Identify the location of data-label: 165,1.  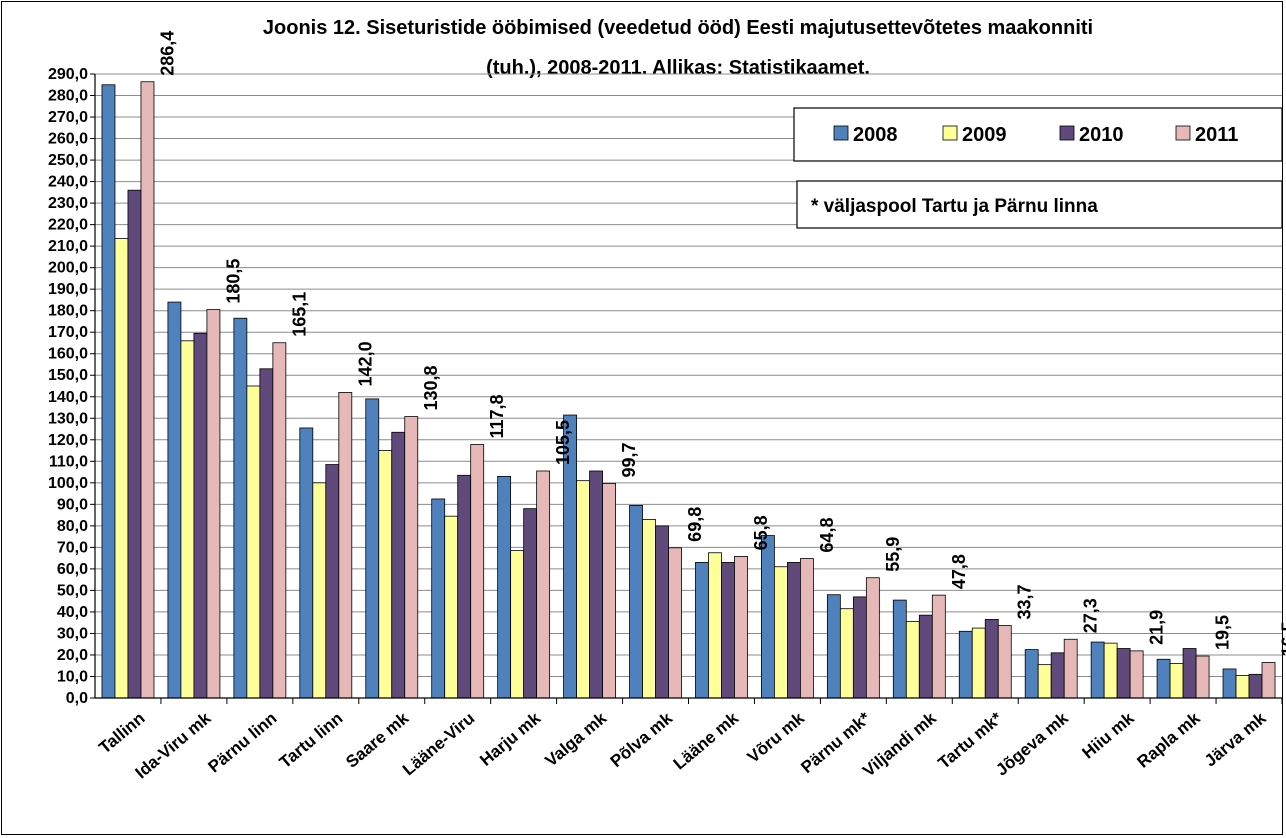
(299, 314).